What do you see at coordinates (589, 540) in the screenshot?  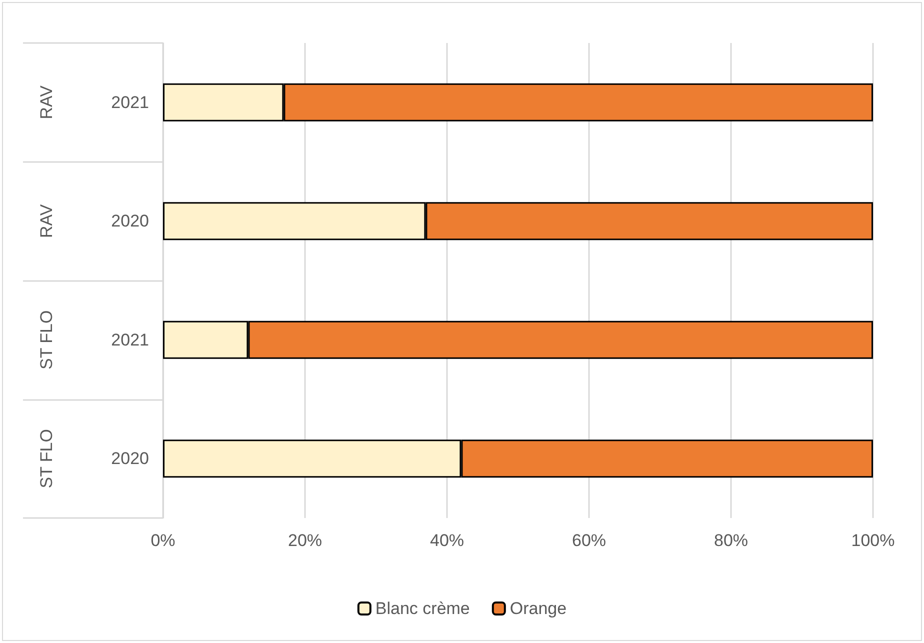 I see `x-tick-label: 60%` at bounding box center [589, 540].